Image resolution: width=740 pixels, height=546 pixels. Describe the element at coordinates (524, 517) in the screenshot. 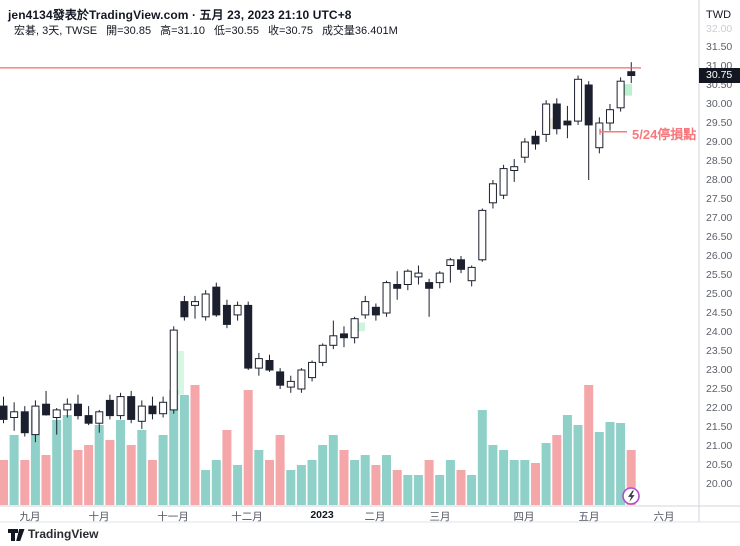

I see `time-tick-label: 四月` at that location.